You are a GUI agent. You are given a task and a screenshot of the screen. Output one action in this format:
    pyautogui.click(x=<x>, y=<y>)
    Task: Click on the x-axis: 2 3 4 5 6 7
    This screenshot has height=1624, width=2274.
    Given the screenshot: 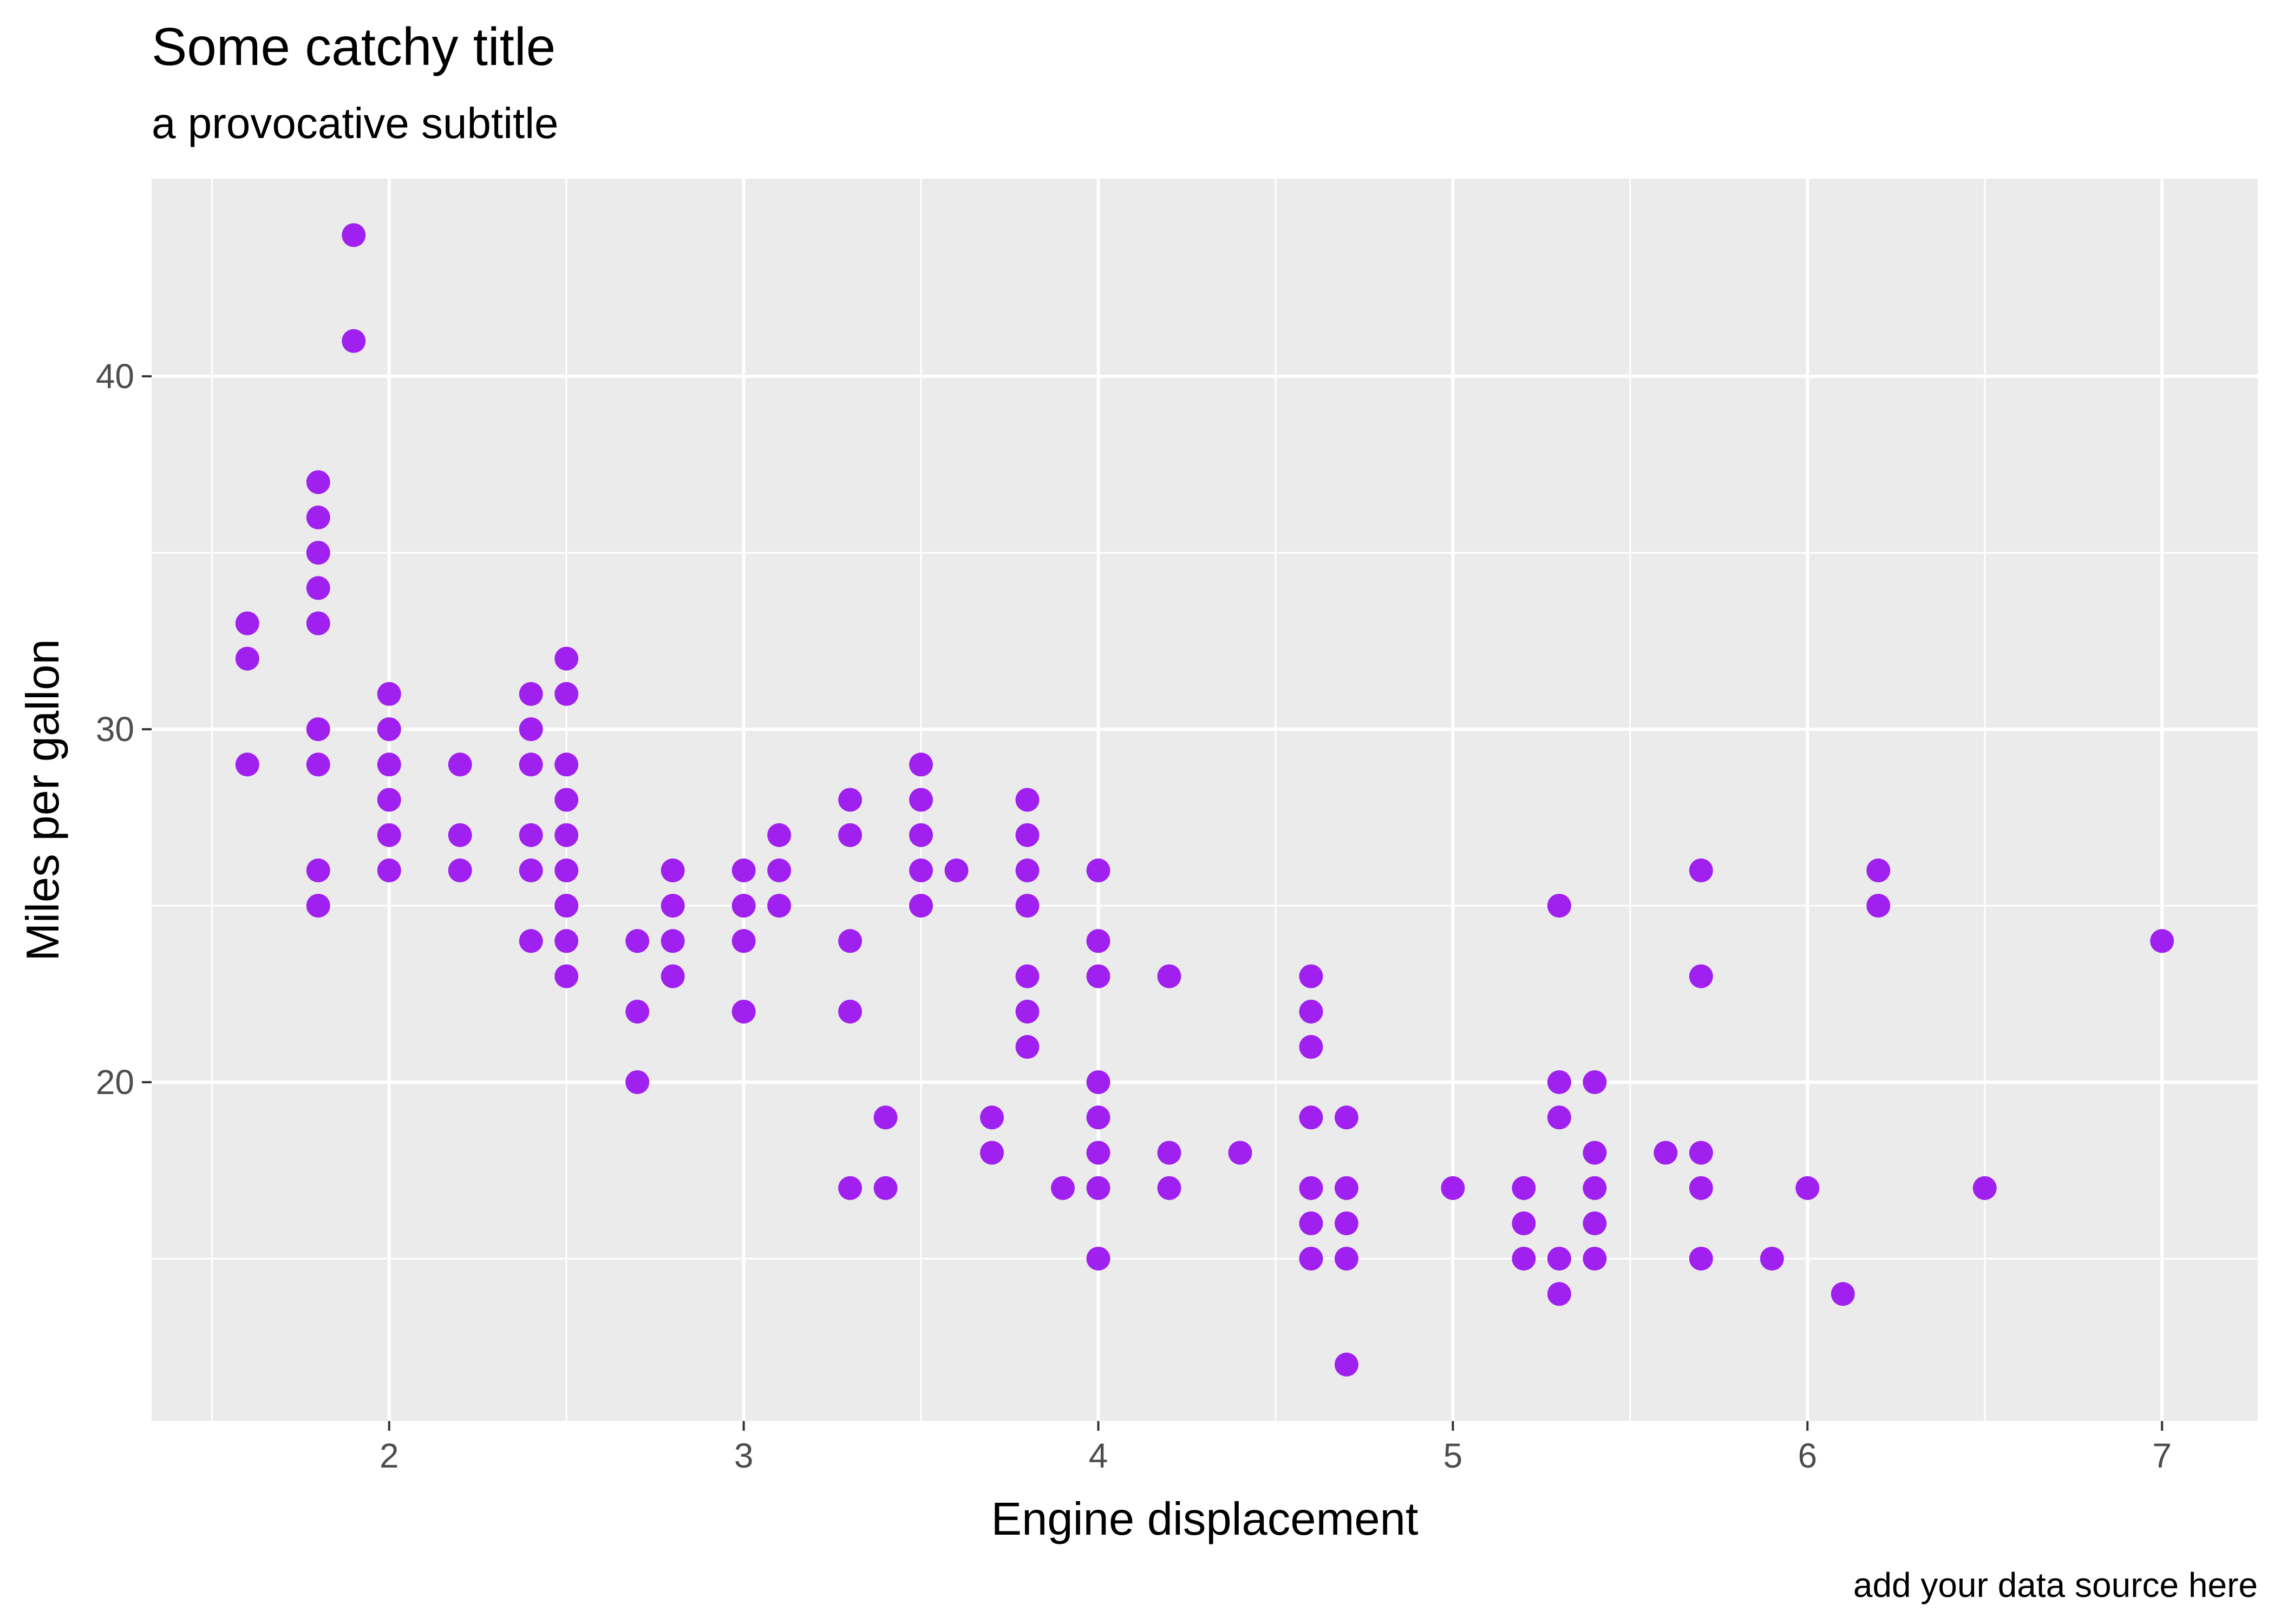 What is the action you would take?
    pyautogui.click(x=1276, y=1448)
    